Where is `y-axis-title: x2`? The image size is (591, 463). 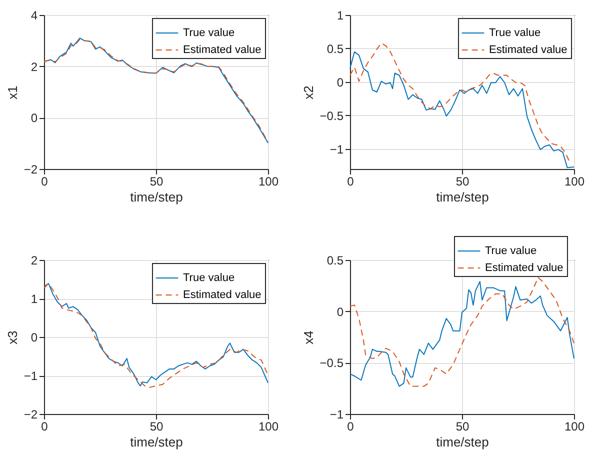
y-axis-title: x2 is located at coordinates (308, 93).